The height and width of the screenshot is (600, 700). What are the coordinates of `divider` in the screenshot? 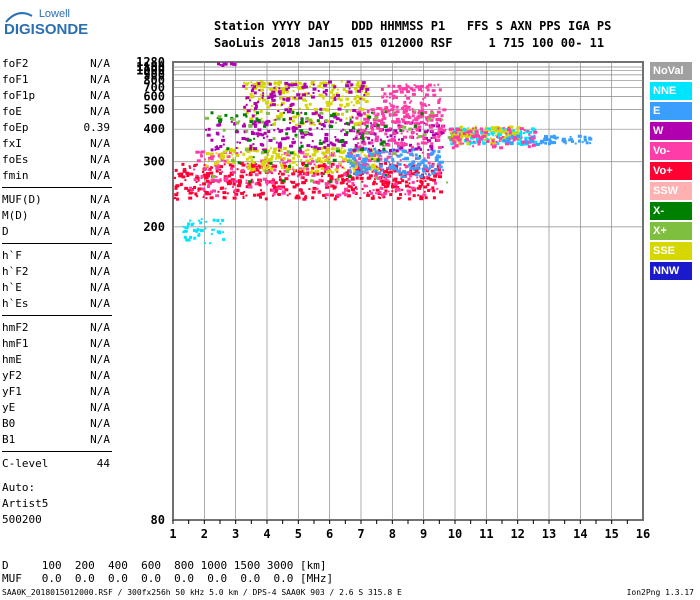 It's located at (57, 451).